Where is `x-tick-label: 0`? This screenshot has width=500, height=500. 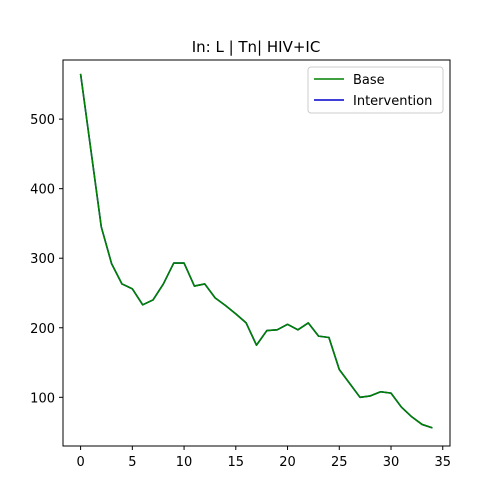 x-tick-label: 0 is located at coordinates (80, 462).